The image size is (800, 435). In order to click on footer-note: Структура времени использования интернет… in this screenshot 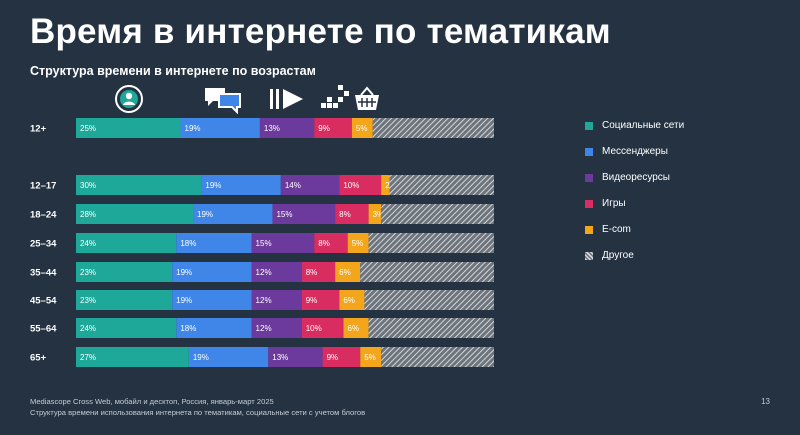, I will do `click(198, 412)`.